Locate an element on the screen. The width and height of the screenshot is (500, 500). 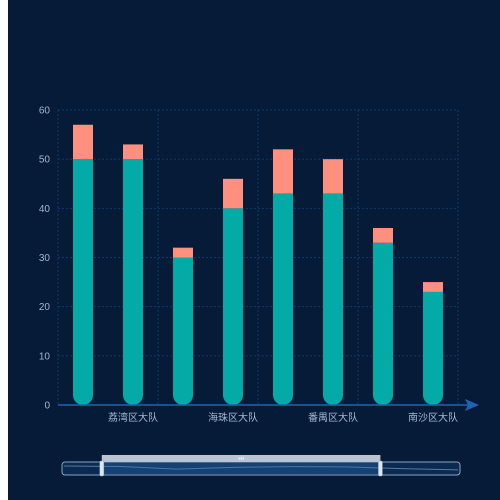
y-tick-label: 10 is located at coordinates (45, 356).